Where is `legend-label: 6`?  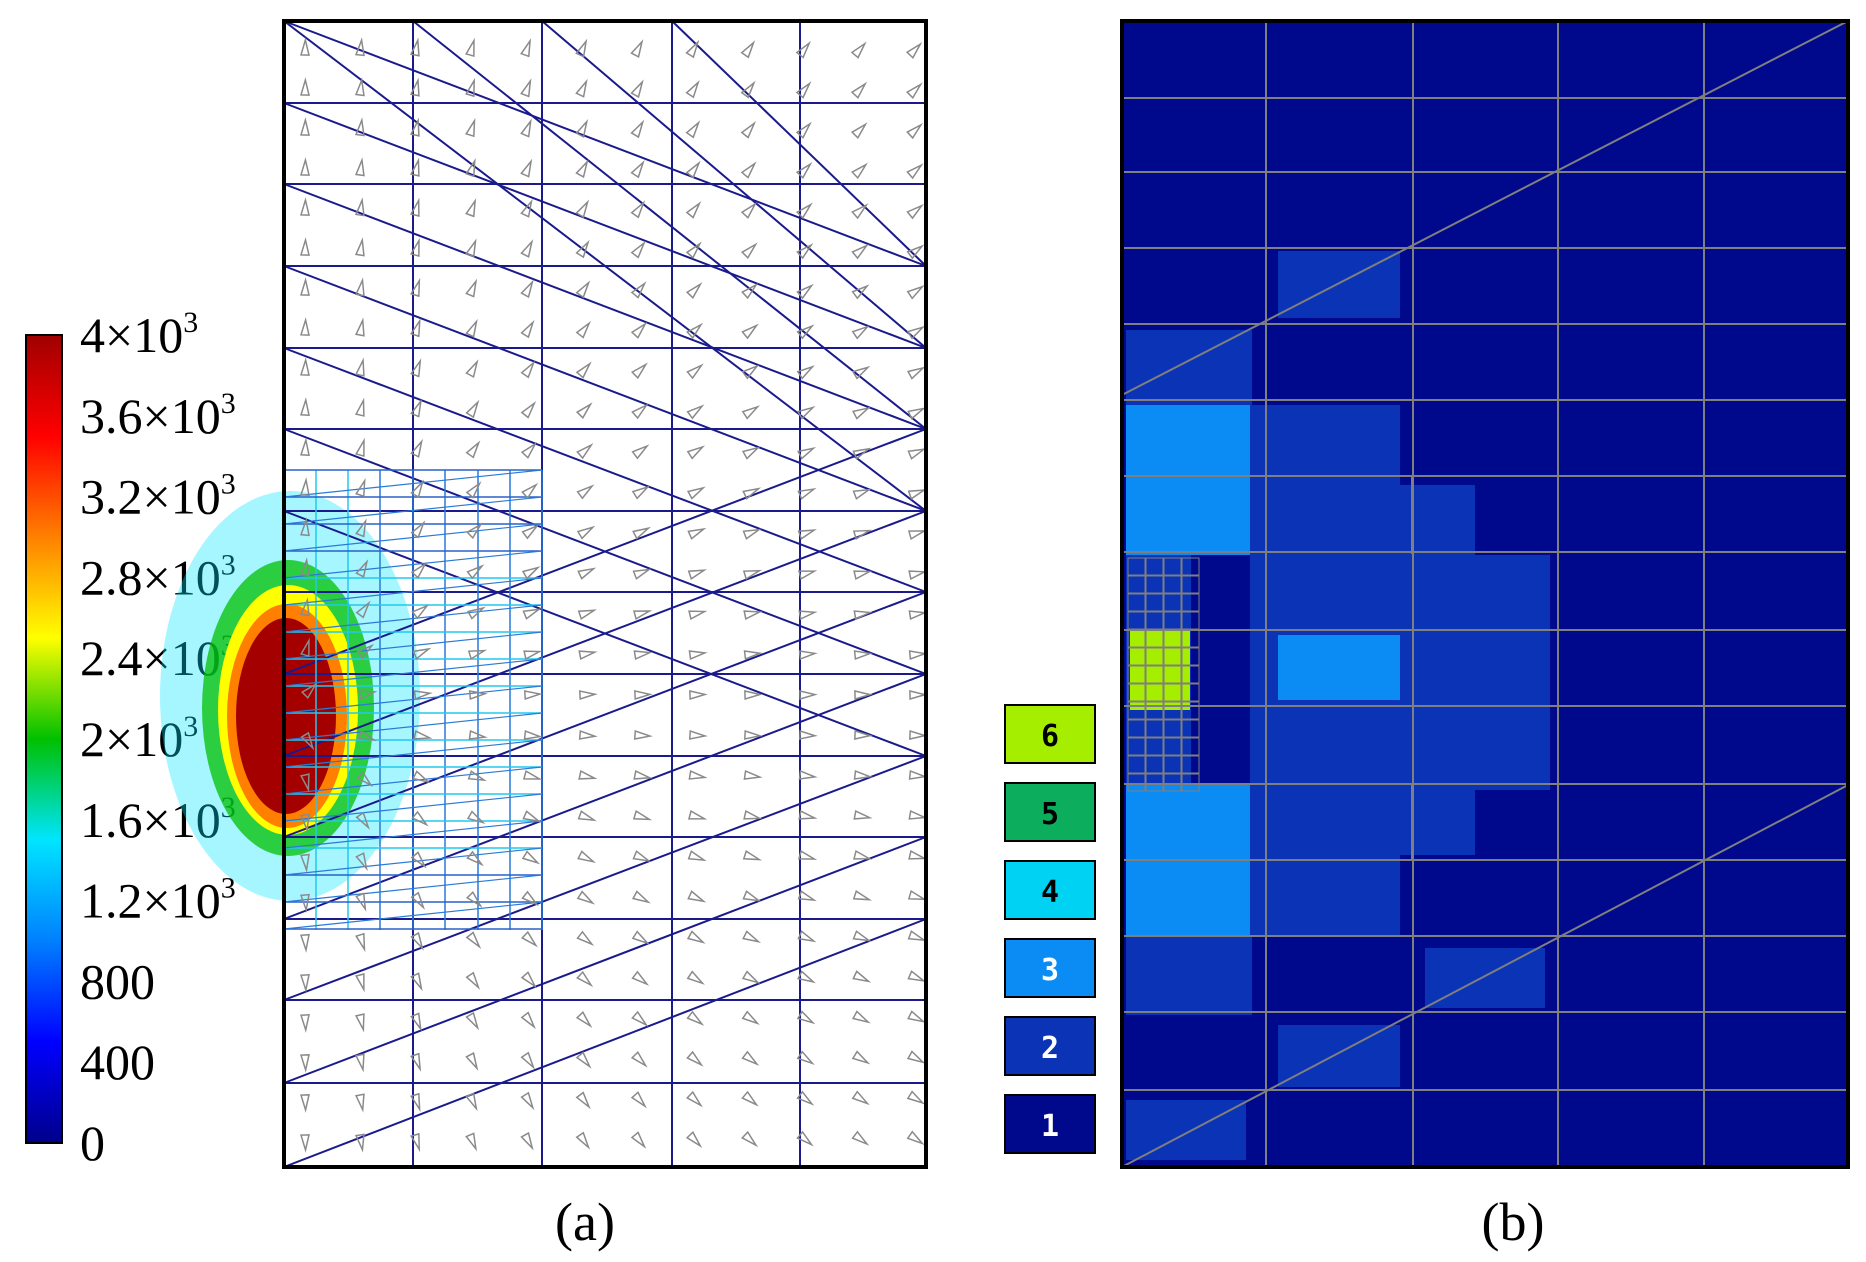 legend-label: 6 is located at coordinates (1050, 736).